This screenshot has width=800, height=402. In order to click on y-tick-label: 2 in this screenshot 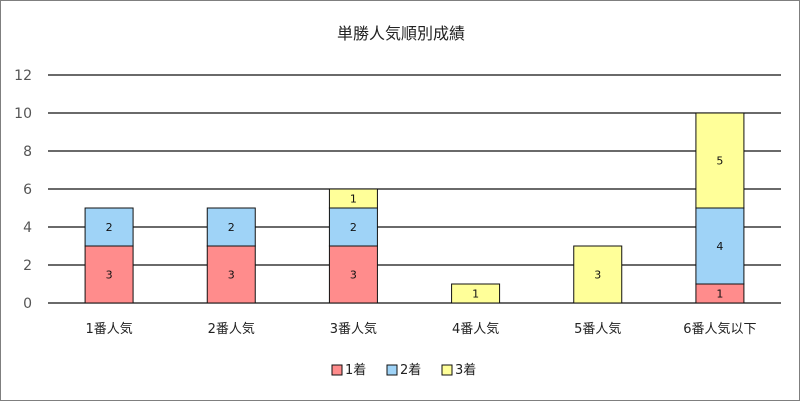, I will do `click(27, 266)`.